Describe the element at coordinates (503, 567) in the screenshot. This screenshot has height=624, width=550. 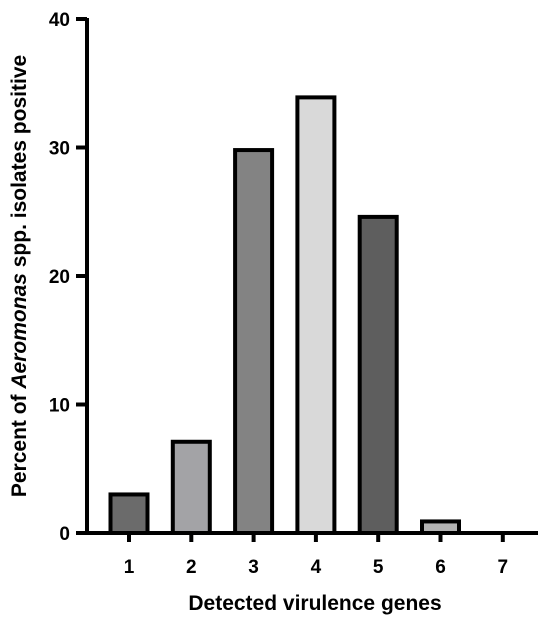
I see `x-tick-label-7: 7` at that location.